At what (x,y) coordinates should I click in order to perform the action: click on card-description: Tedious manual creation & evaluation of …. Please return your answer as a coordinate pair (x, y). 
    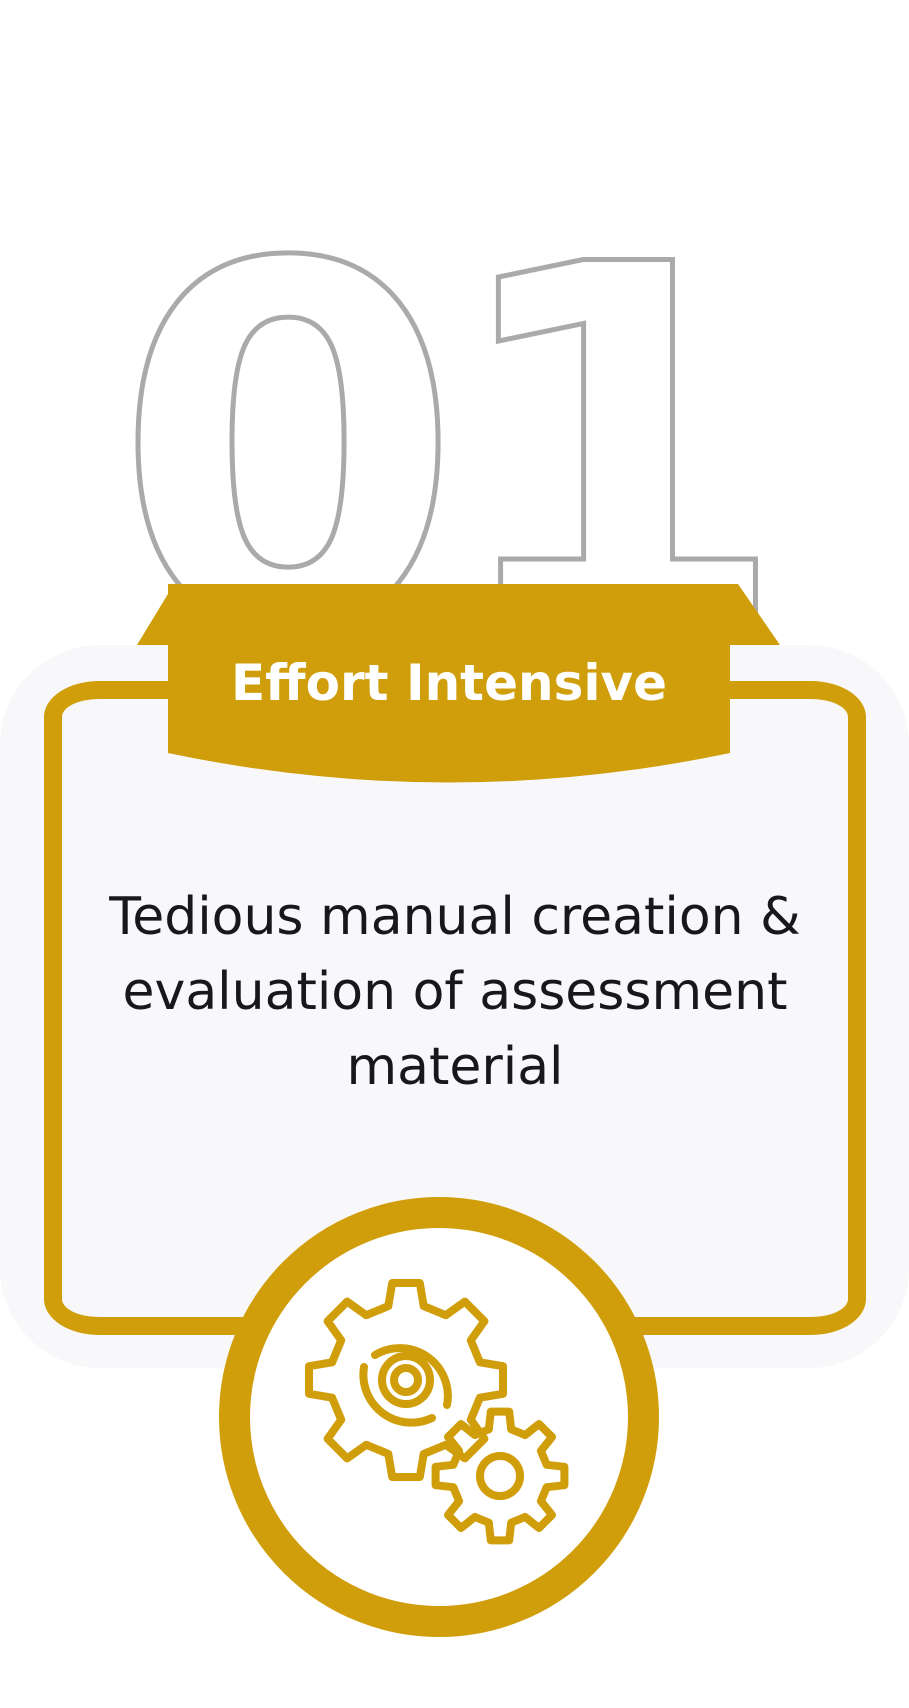
    Looking at the image, I should click on (455, 992).